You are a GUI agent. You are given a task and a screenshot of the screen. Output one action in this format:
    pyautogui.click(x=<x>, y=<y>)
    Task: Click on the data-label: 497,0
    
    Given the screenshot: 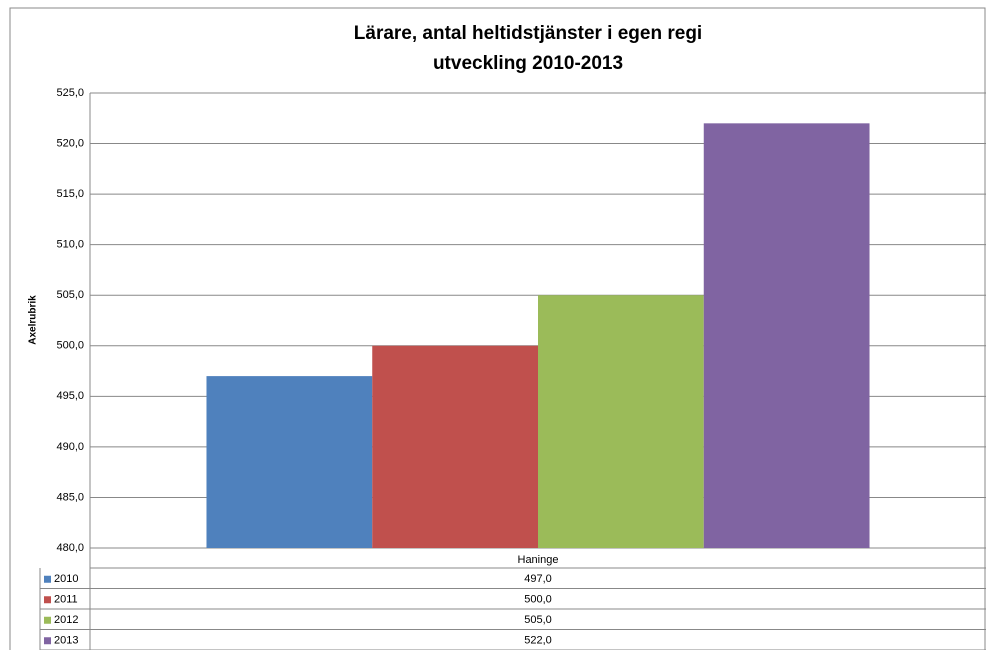 What is the action you would take?
    pyautogui.click(x=538, y=579)
    